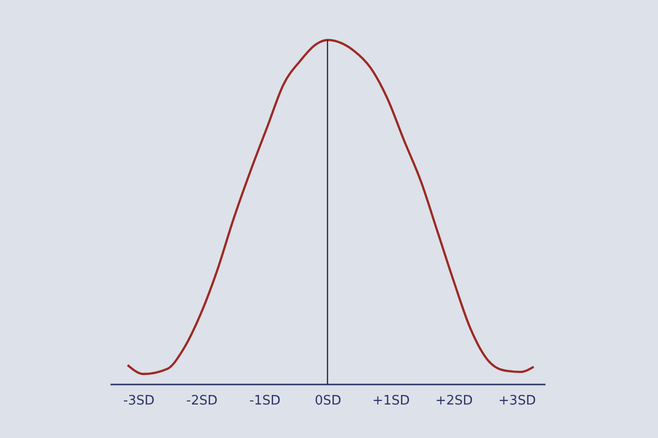 This screenshot has height=438, width=658. I want to click on x-tick-label: -1SD, so click(265, 401).